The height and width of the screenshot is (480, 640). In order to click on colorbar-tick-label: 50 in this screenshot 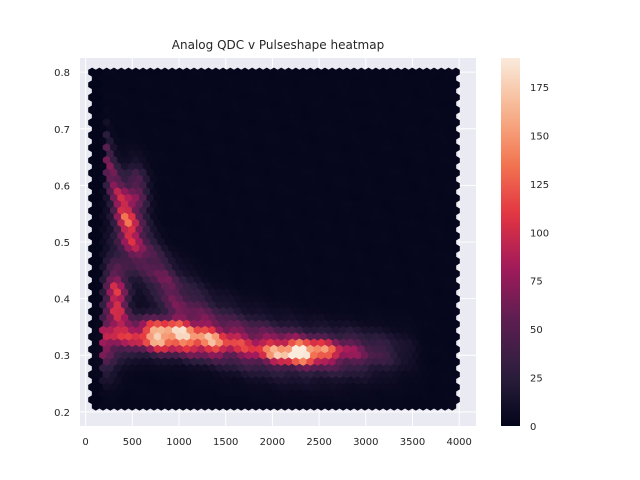, I will do `click(536, 330)`.